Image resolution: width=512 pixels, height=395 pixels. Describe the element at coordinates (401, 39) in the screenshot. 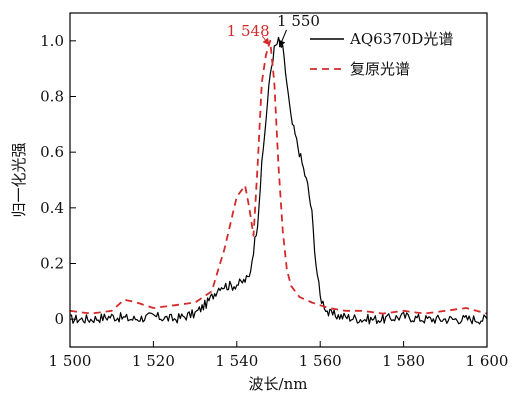

I see `legend-label-1: AQ6370D光谱` at that location.